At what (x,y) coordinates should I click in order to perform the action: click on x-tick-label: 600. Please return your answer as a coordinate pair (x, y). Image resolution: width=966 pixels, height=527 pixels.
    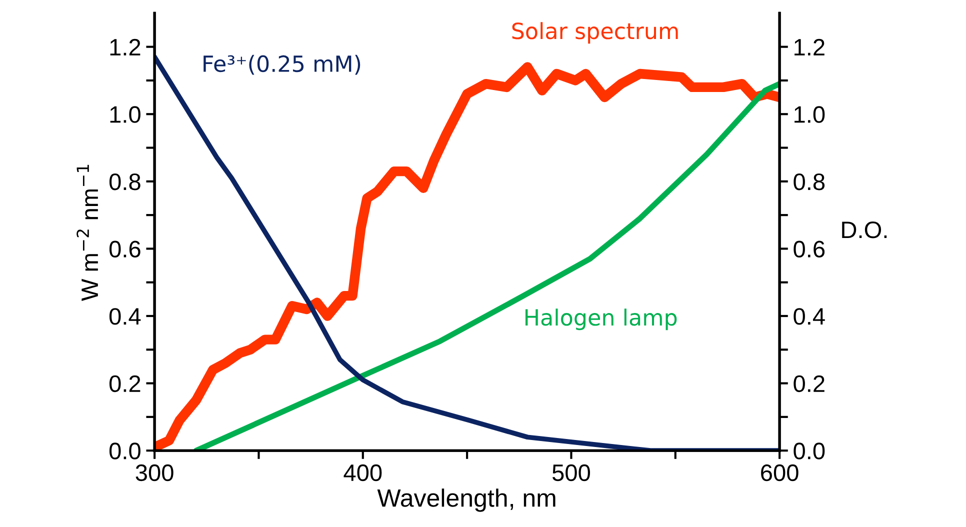
    Looking at the image, I should click on (779, 473).